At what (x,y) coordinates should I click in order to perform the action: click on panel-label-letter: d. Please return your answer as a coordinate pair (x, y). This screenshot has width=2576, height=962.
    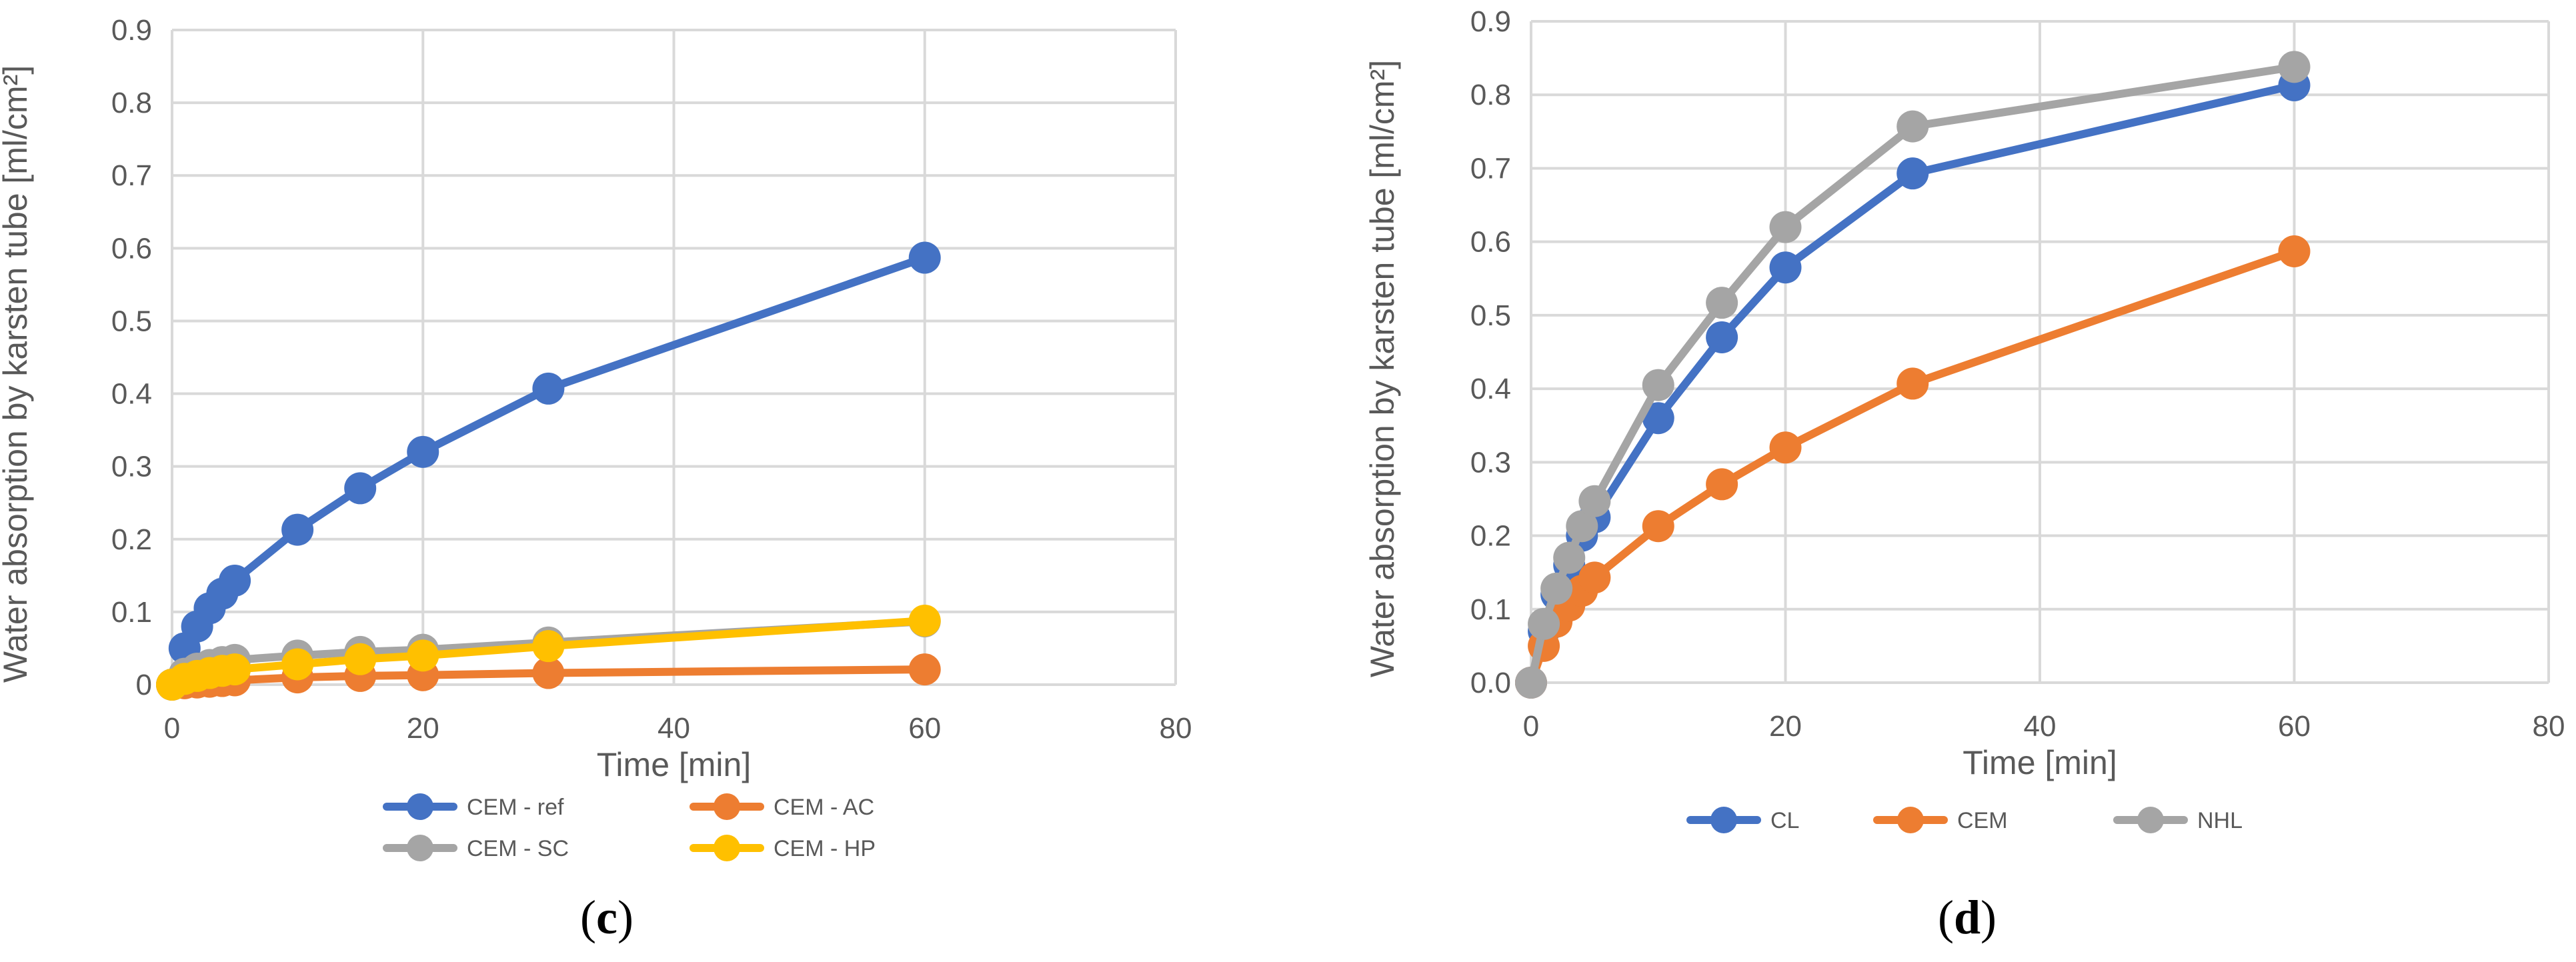
    Looking at the image, I should click on (1967, 917).